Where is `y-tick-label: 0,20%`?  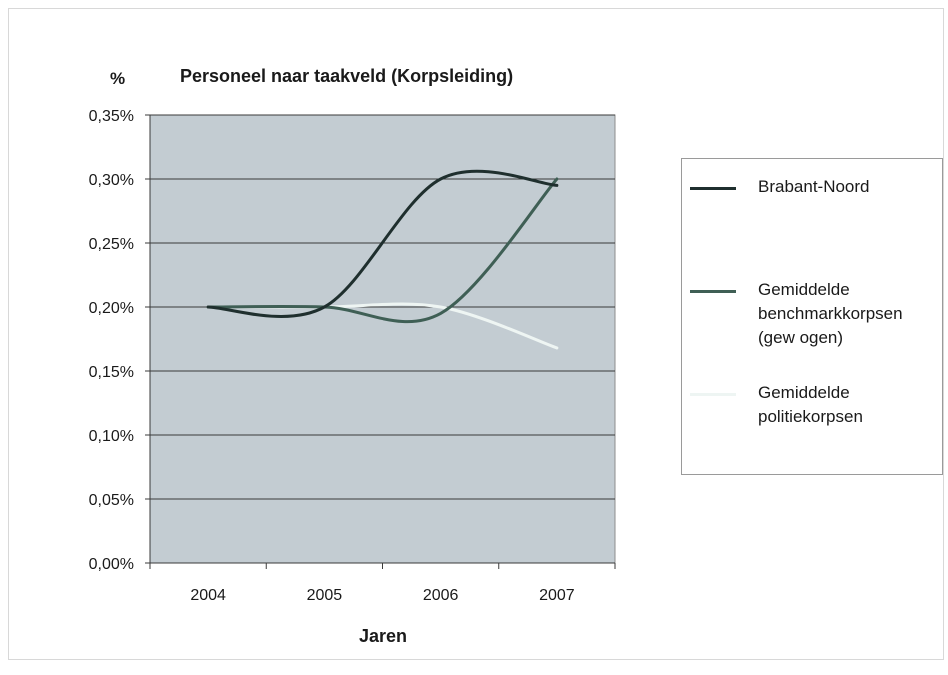 y-tick-label: 0,20% is located at coordinates (111, 308).